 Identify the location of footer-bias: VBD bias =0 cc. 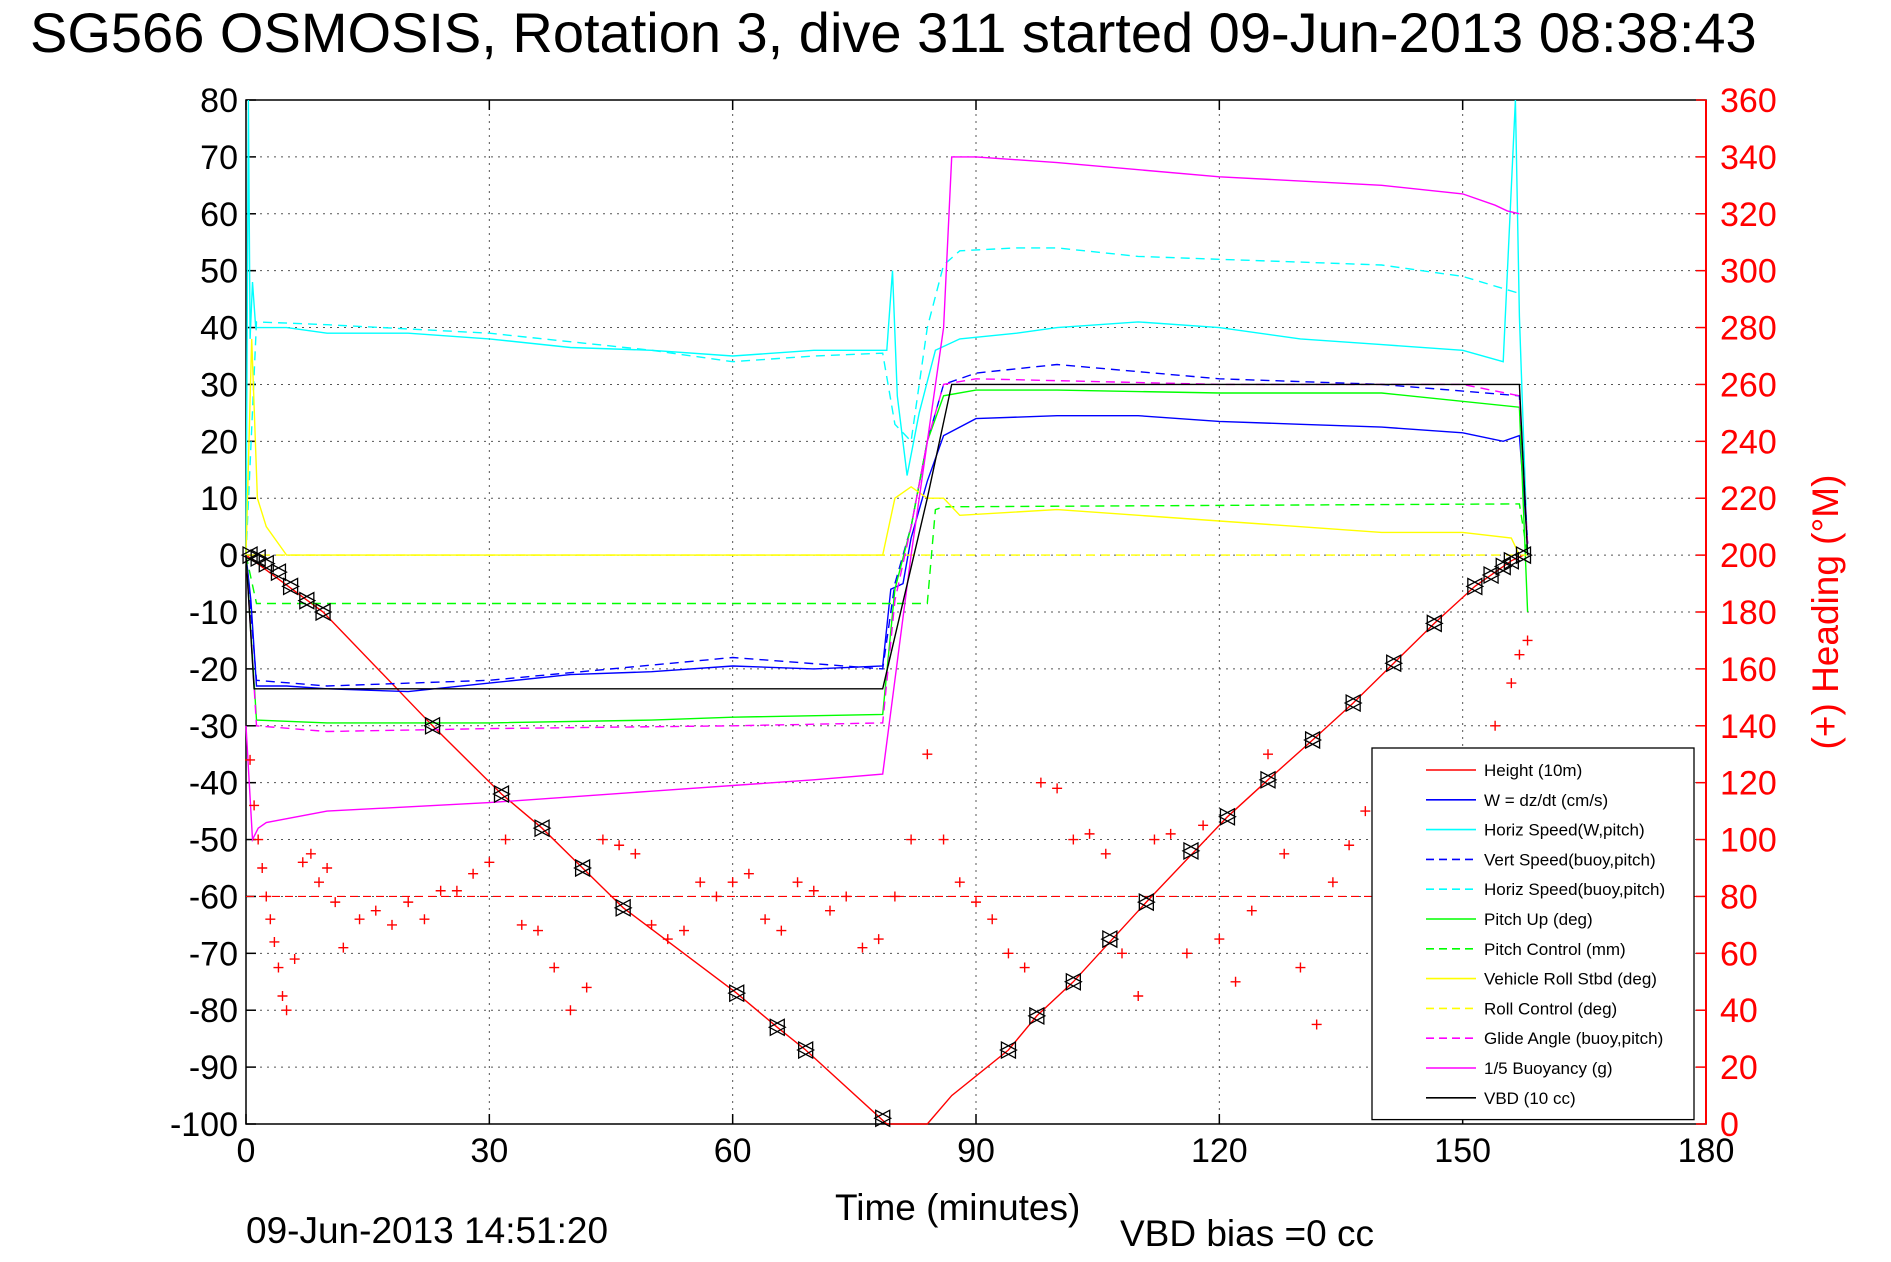
(1247, 1233).